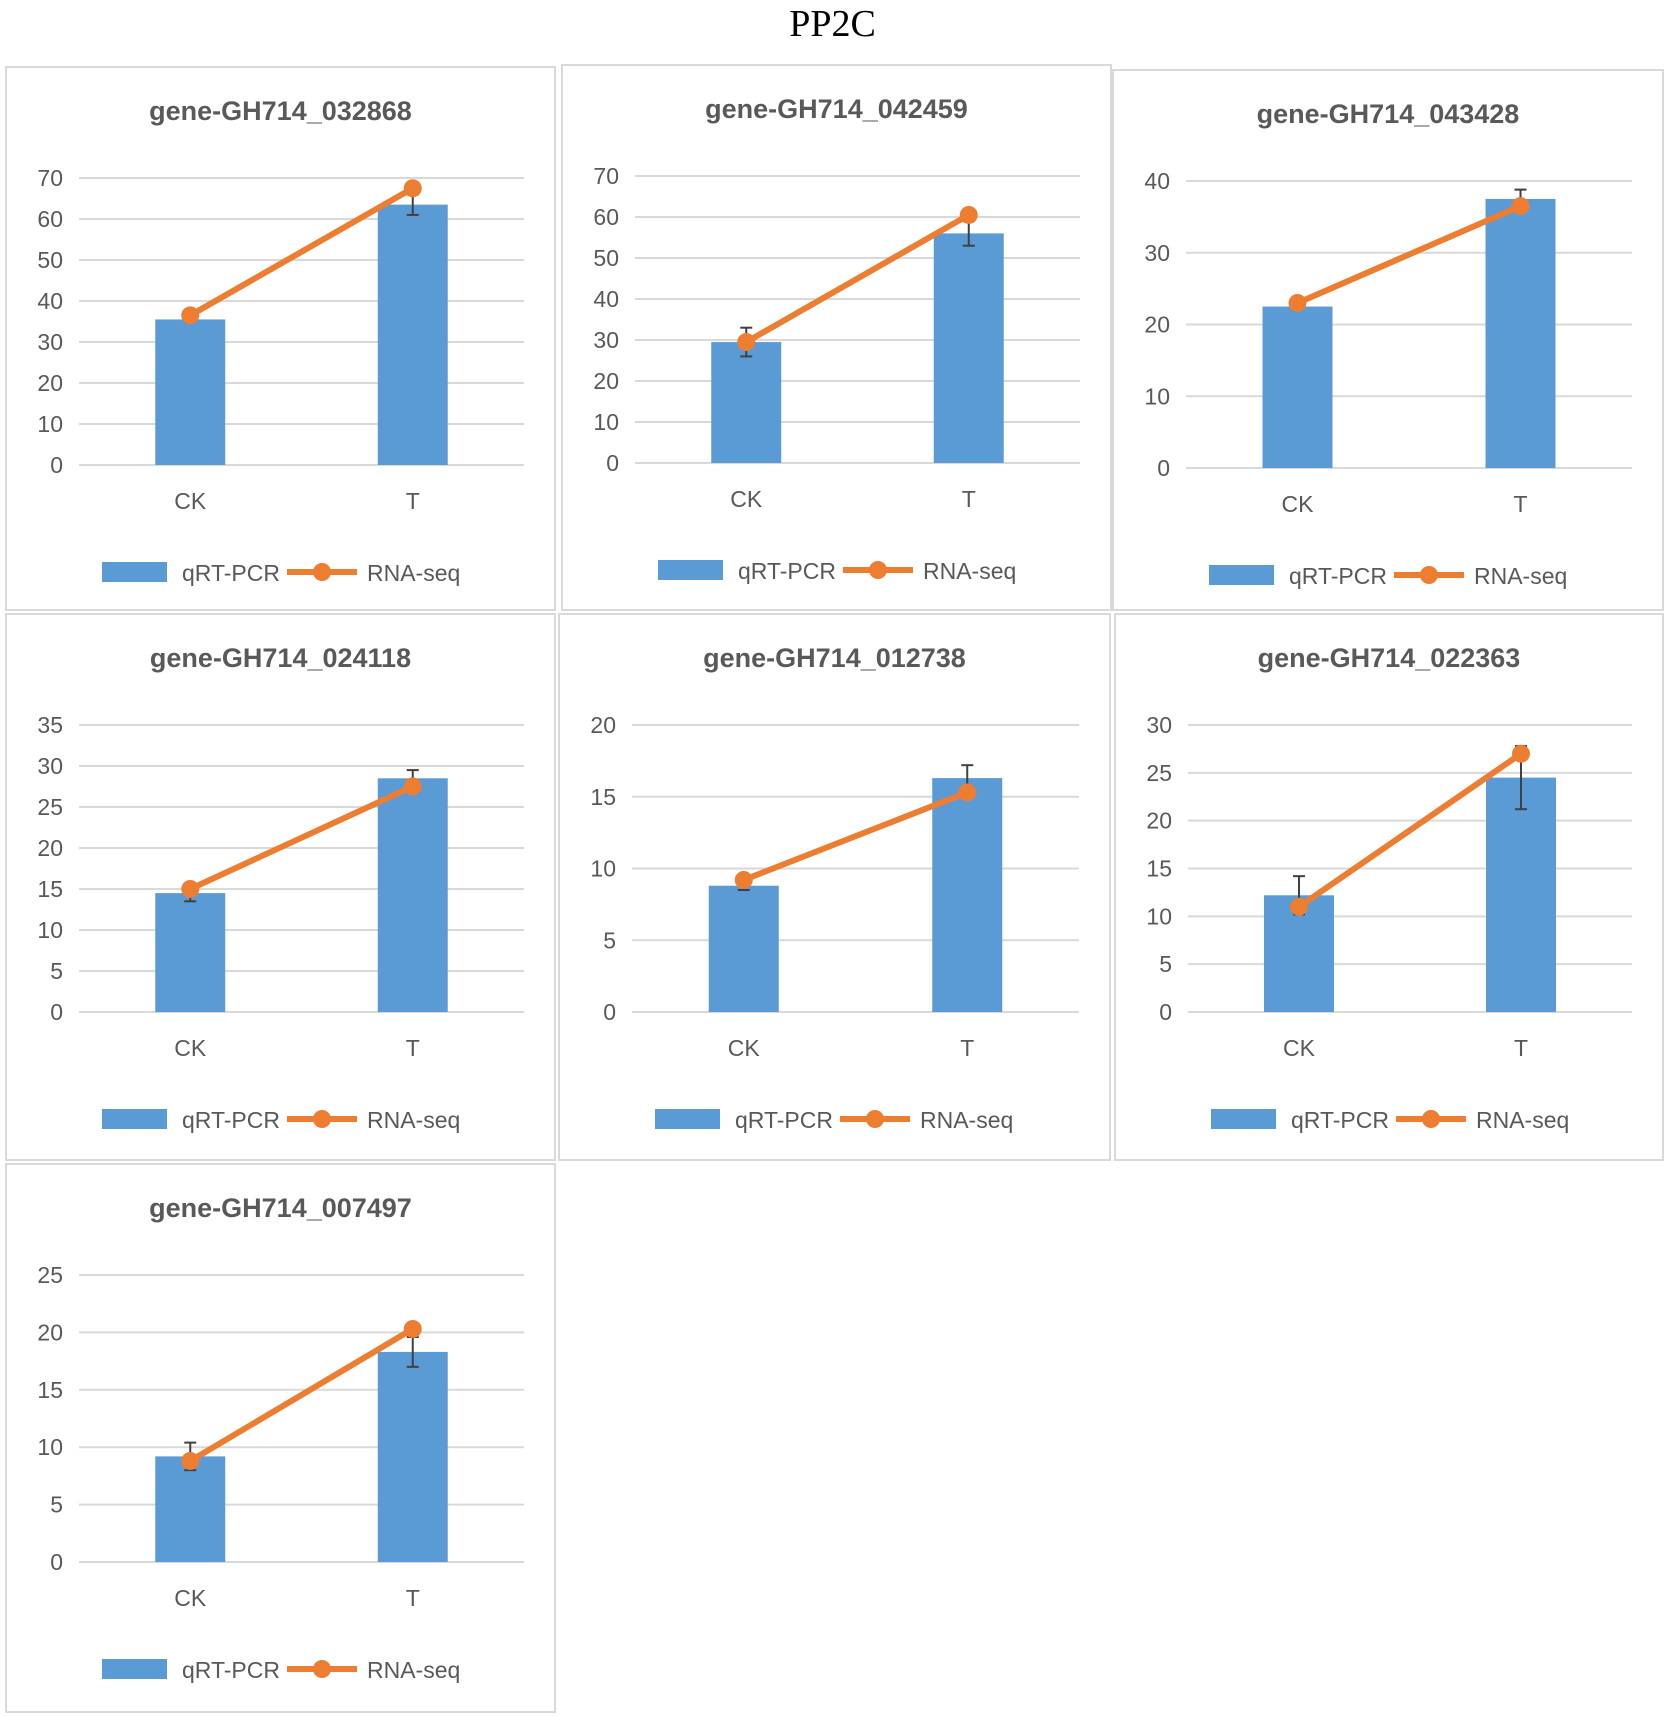 The height and width of the screenshot is (1716, 1665). What do you see at coordinates (280, 111) in the screenshot?
I see `chart-title: gene-GH714_032868` at bounding box center [280, 111].